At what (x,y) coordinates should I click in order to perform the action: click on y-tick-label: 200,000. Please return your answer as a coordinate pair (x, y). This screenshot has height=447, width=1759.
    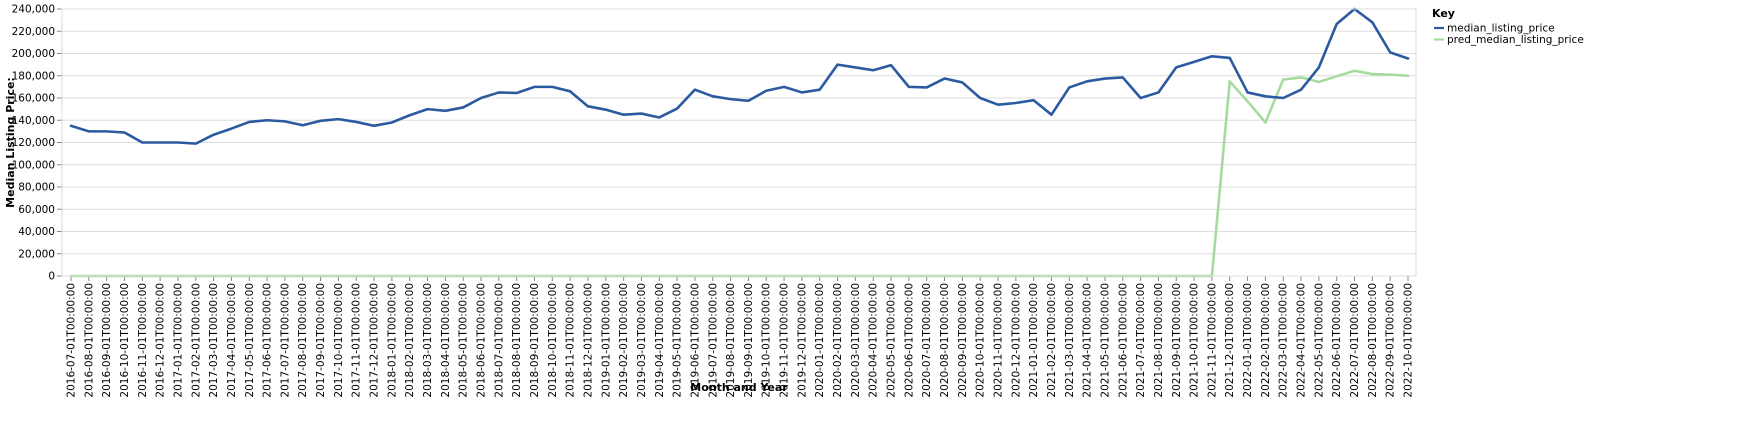
    Looking at the image, I should click on (33, 54).